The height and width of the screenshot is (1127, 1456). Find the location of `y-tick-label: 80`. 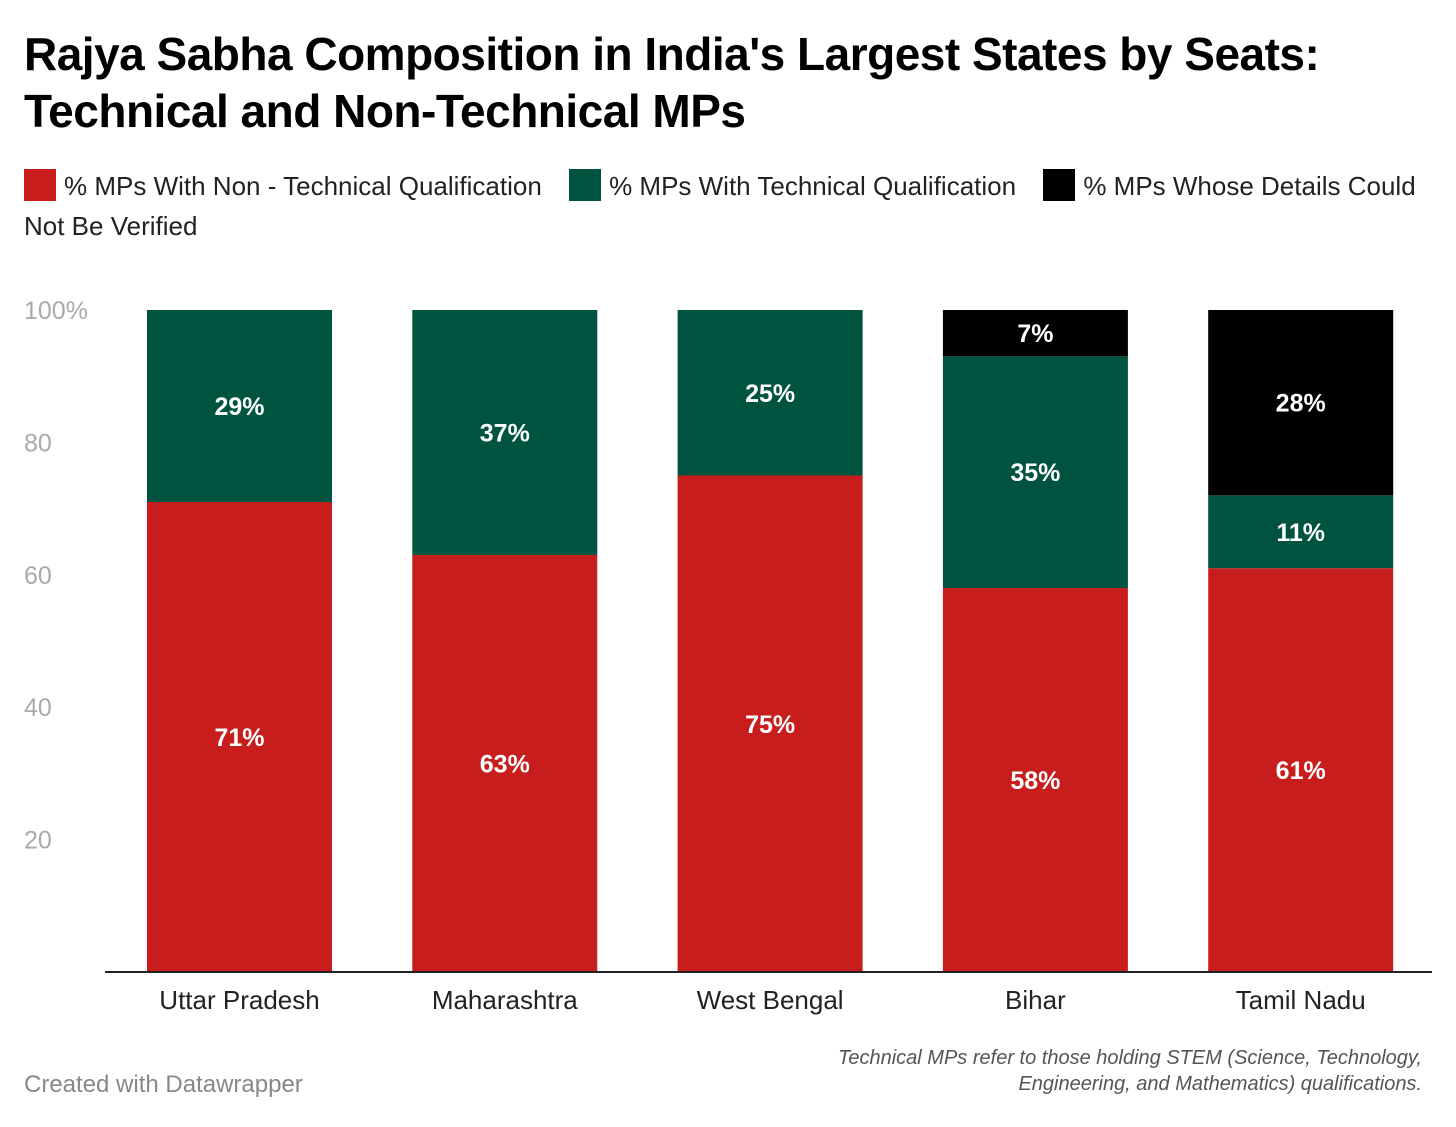

y-tick-label: 80 is located at coordinates (38, 443).